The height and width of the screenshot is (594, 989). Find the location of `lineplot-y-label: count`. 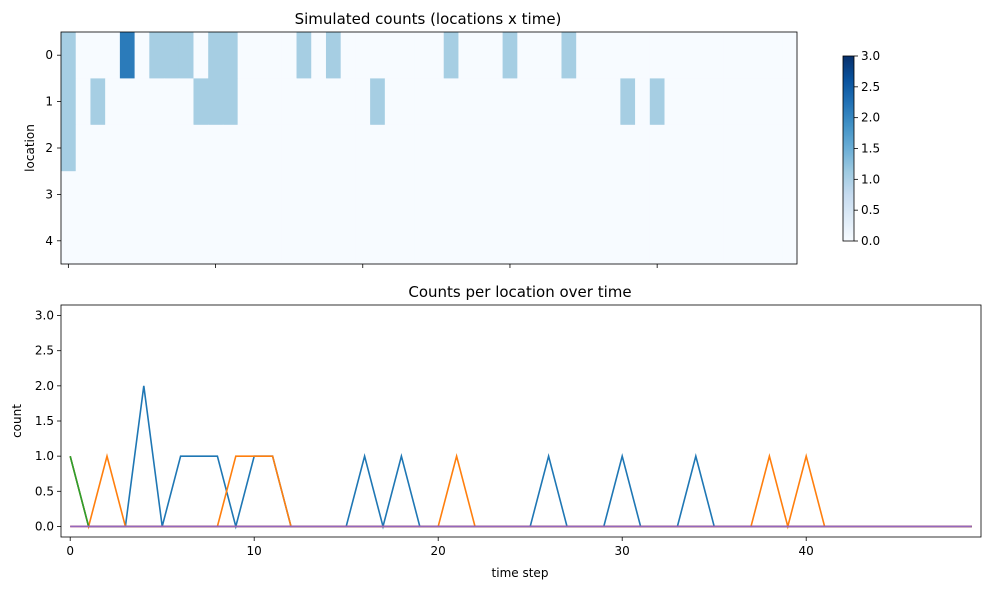

lineplot-y-label: count is located at coordinates (17, 421).